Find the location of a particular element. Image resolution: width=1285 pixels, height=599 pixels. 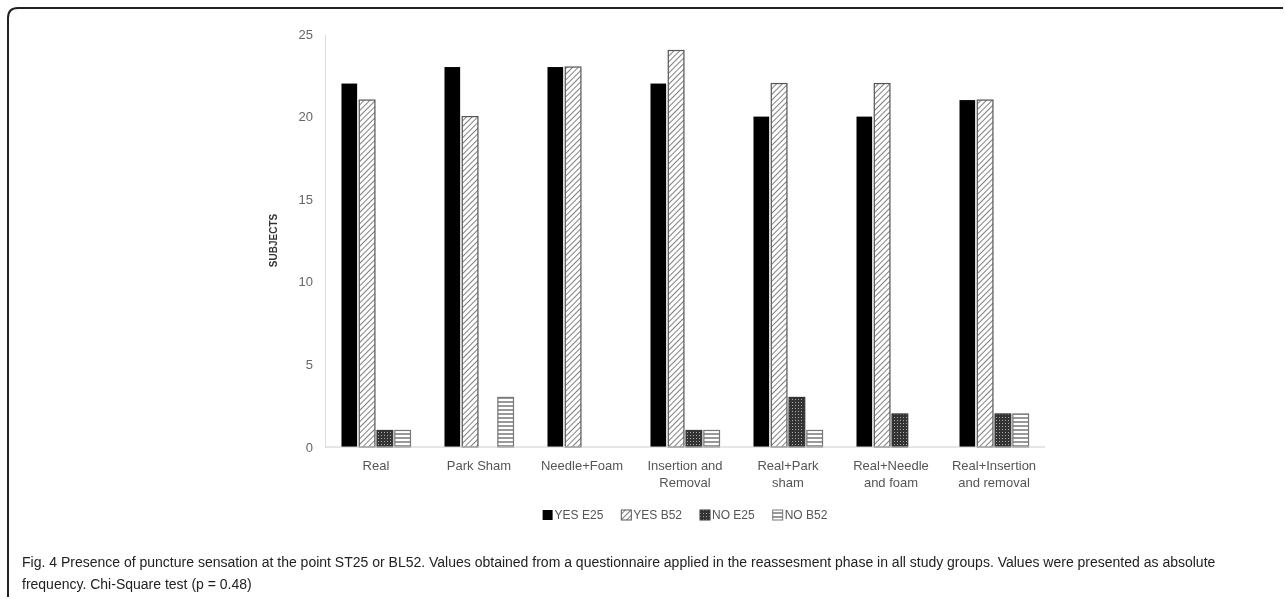

y-tick-label: 20 is located at coordinates (305, 117).